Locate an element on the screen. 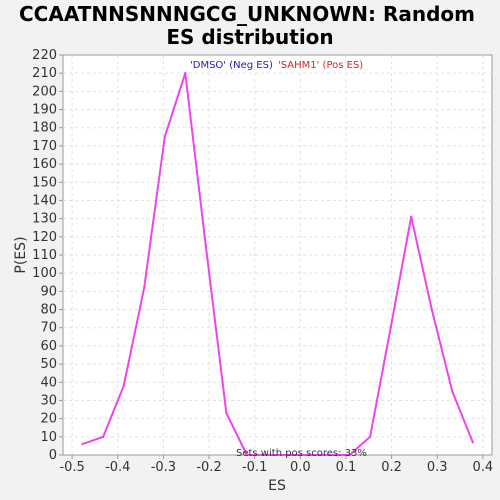 Image resolution: width=500 pixels, height=500 pixels. y-tick-label: 80 is located at coordinates (48, 310).